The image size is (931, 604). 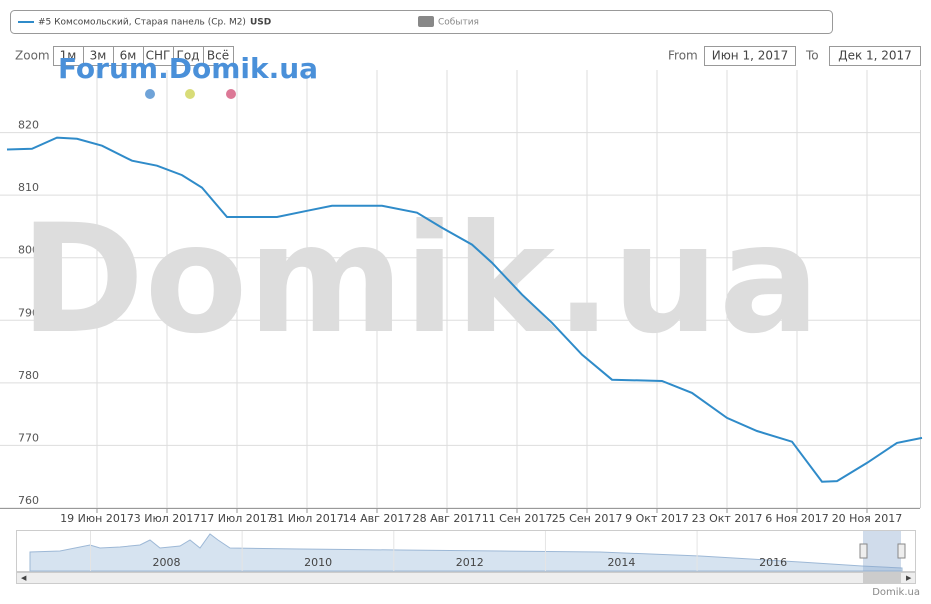 I want to click on navigator-selection, so click(x=882, y=551).